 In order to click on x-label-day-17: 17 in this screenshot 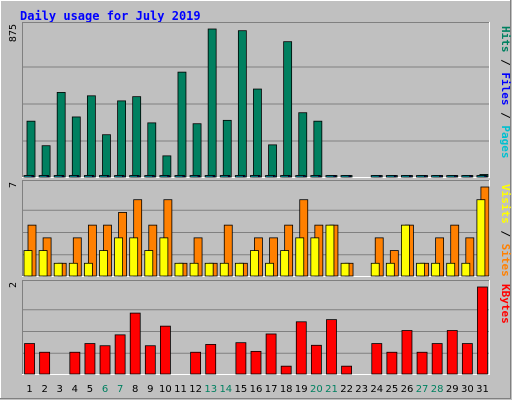, I will do `click(271, 389)`.